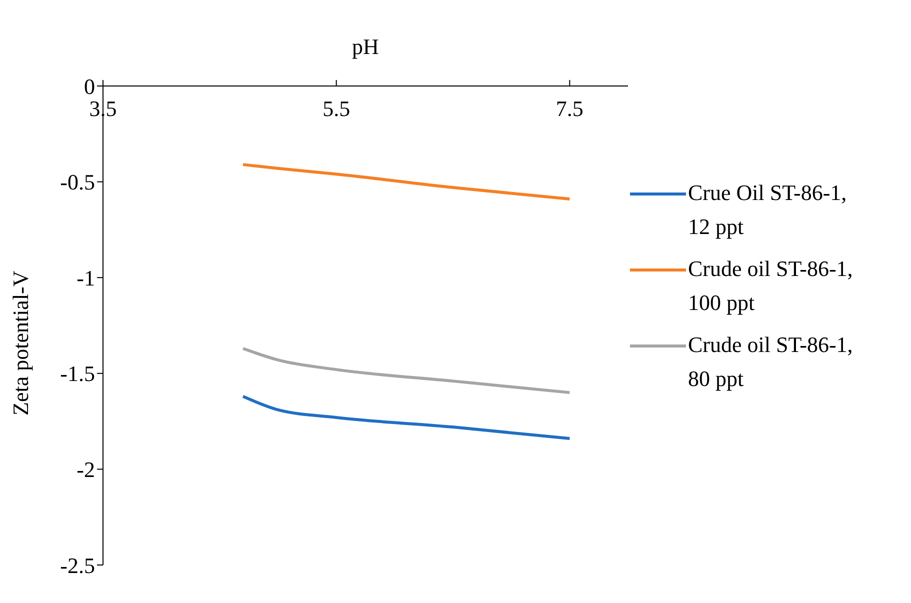  Describe the element at coordinates (77, 565) in the screenshot. I see `y-tick-label: -2.5` at that location.